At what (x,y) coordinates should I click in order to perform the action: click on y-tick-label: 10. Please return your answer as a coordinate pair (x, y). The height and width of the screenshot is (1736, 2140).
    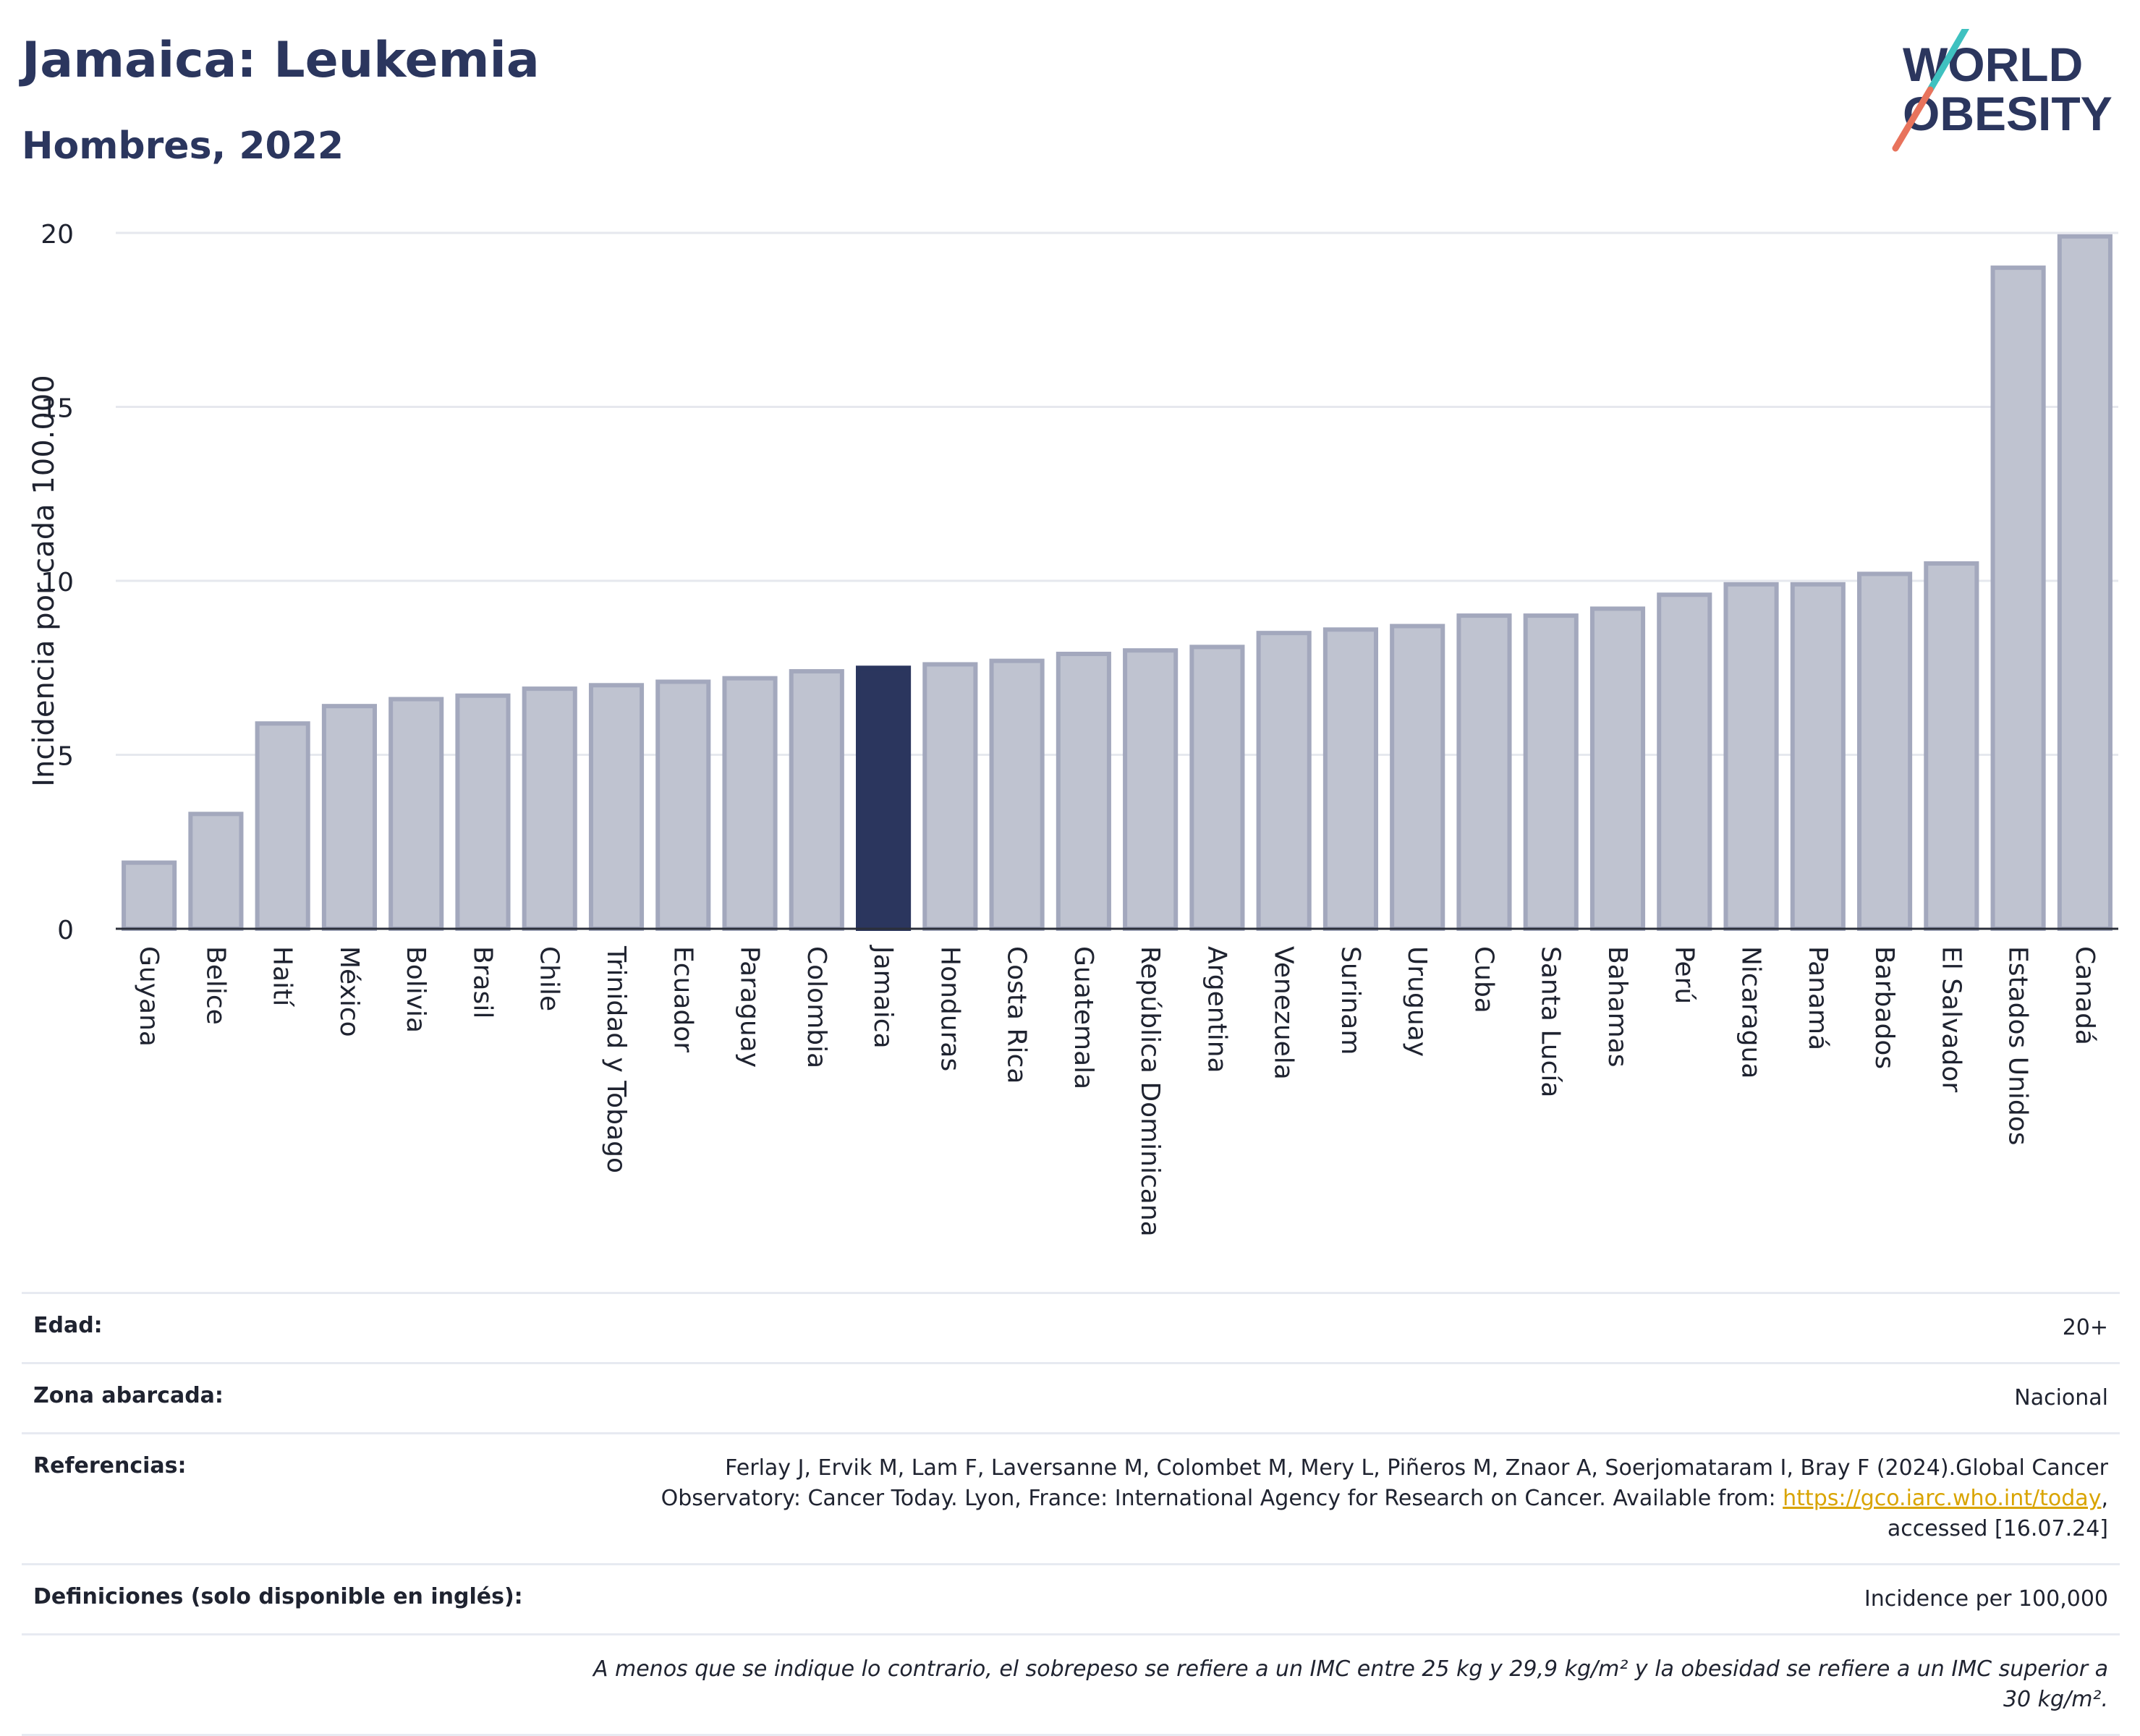
    Looking at the image, I should click on (57, 582).